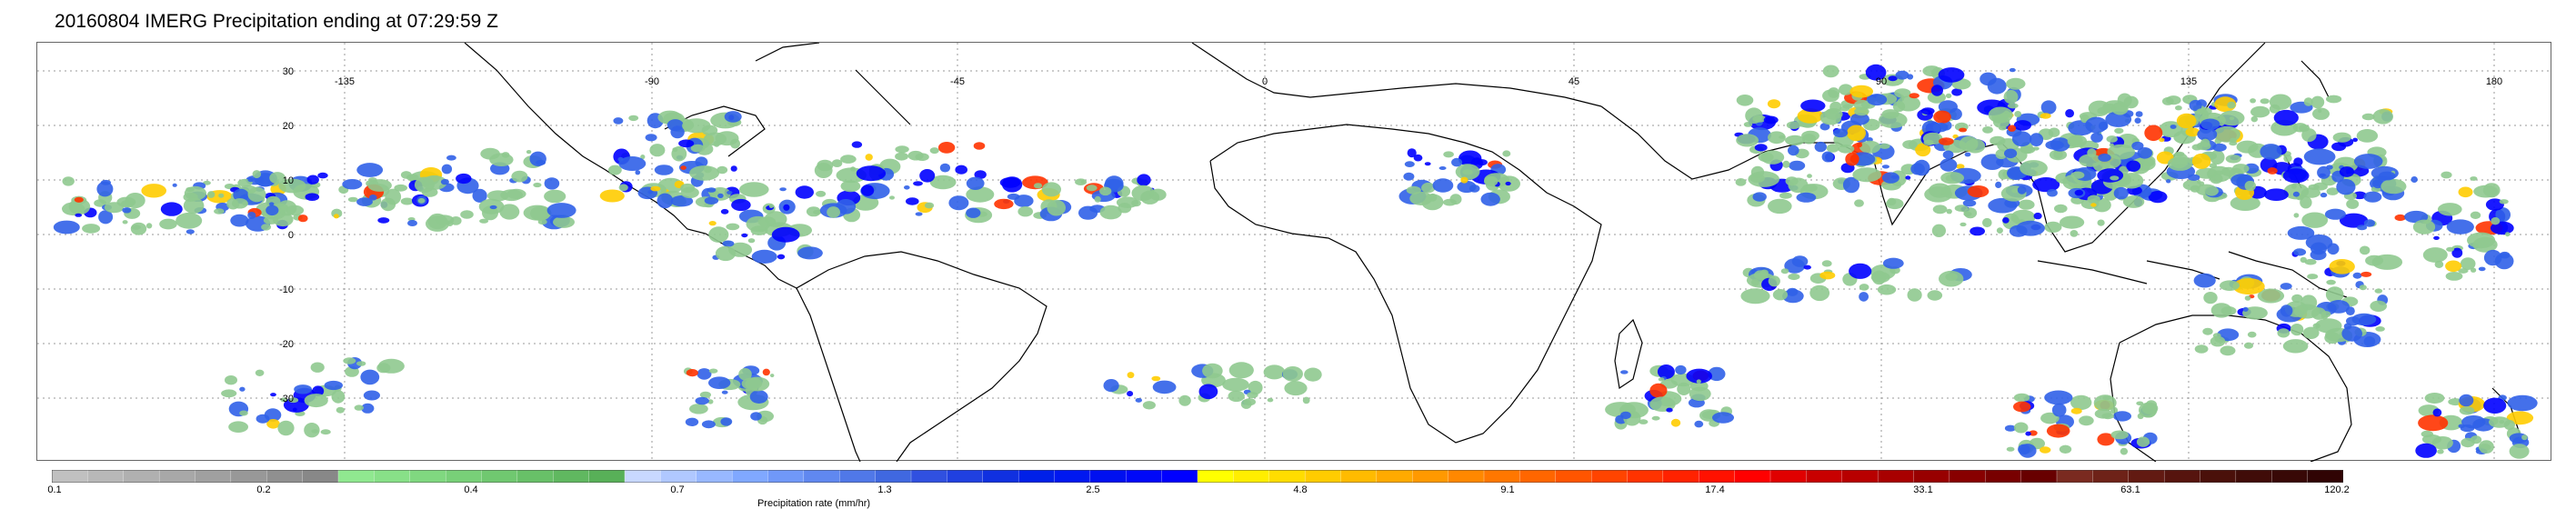 This screenshot has width=2576, height=519. I want to click on colorbar-label: 1.3, so click(884, 490).